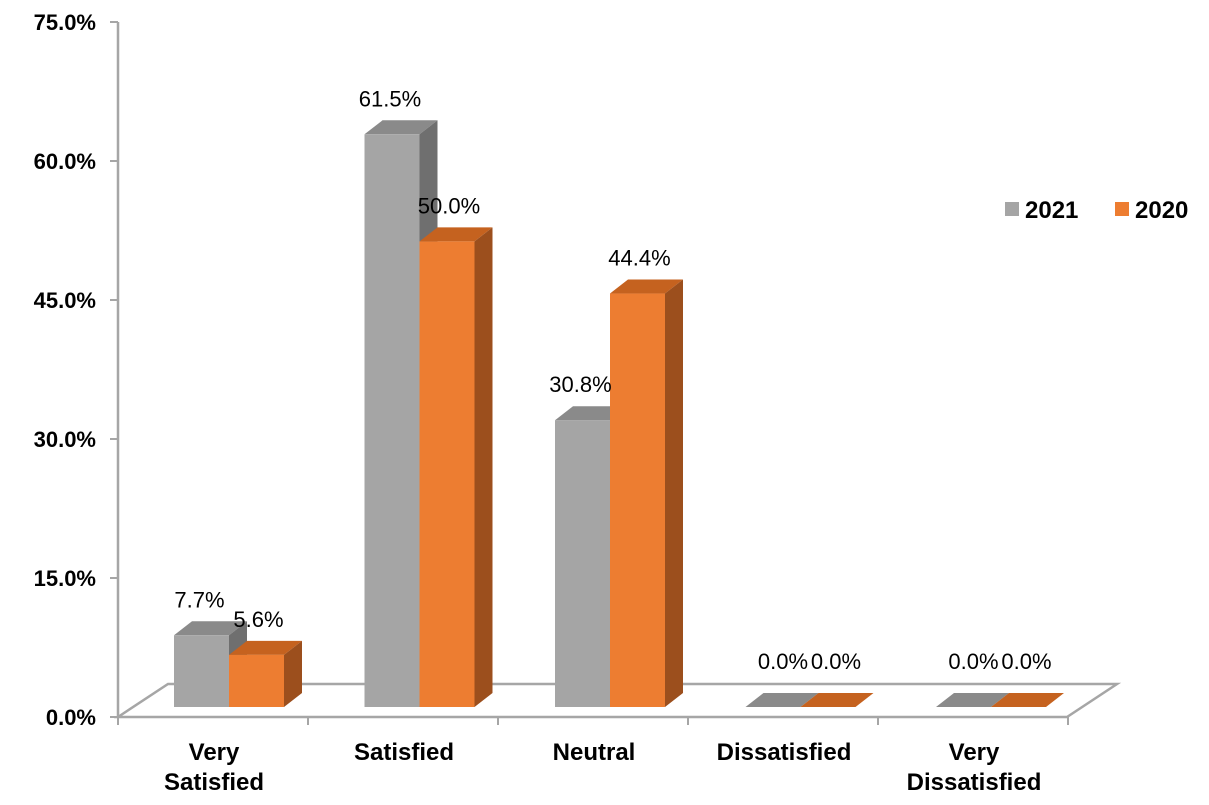 The width and height of the screenshot is (1209, 805). Describe the element at coordinates (71, 717) in the screenshot. I see `y-tick-label: 0.0%` at that location.